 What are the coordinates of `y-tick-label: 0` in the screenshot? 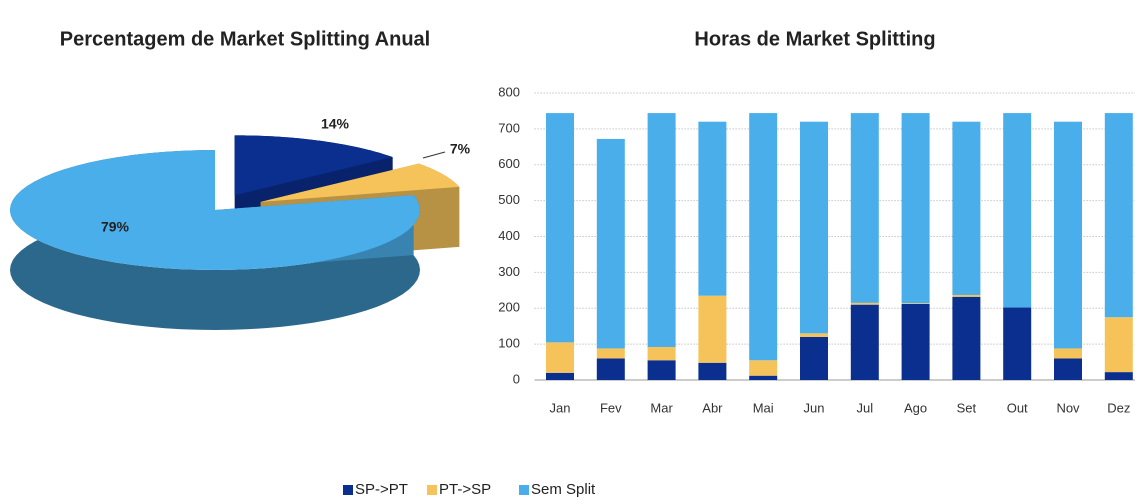 It's located at (516, 378).